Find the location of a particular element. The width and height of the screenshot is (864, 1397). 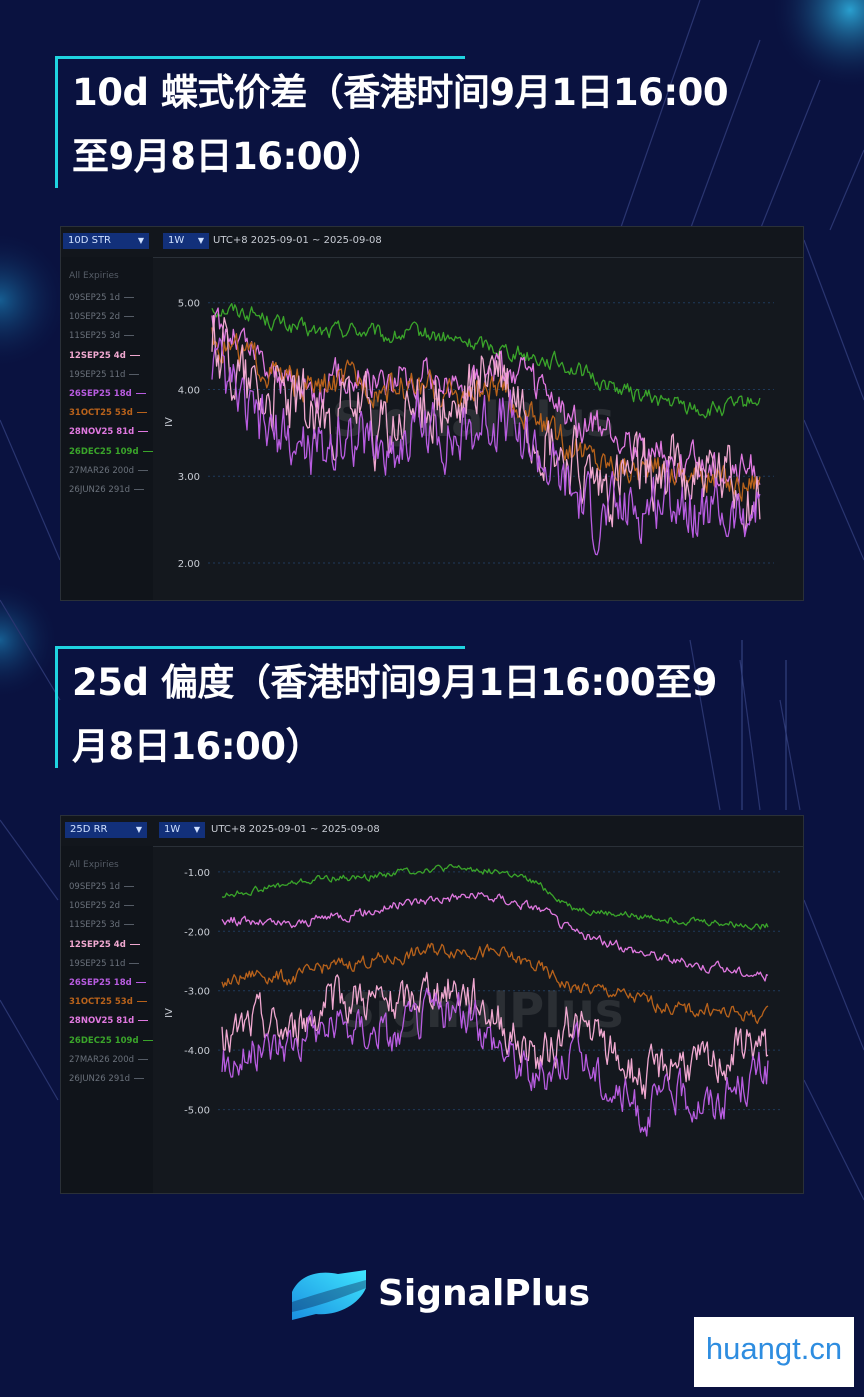

metric-dropdown-label: 25D RR is located at coordinates (89, 829).